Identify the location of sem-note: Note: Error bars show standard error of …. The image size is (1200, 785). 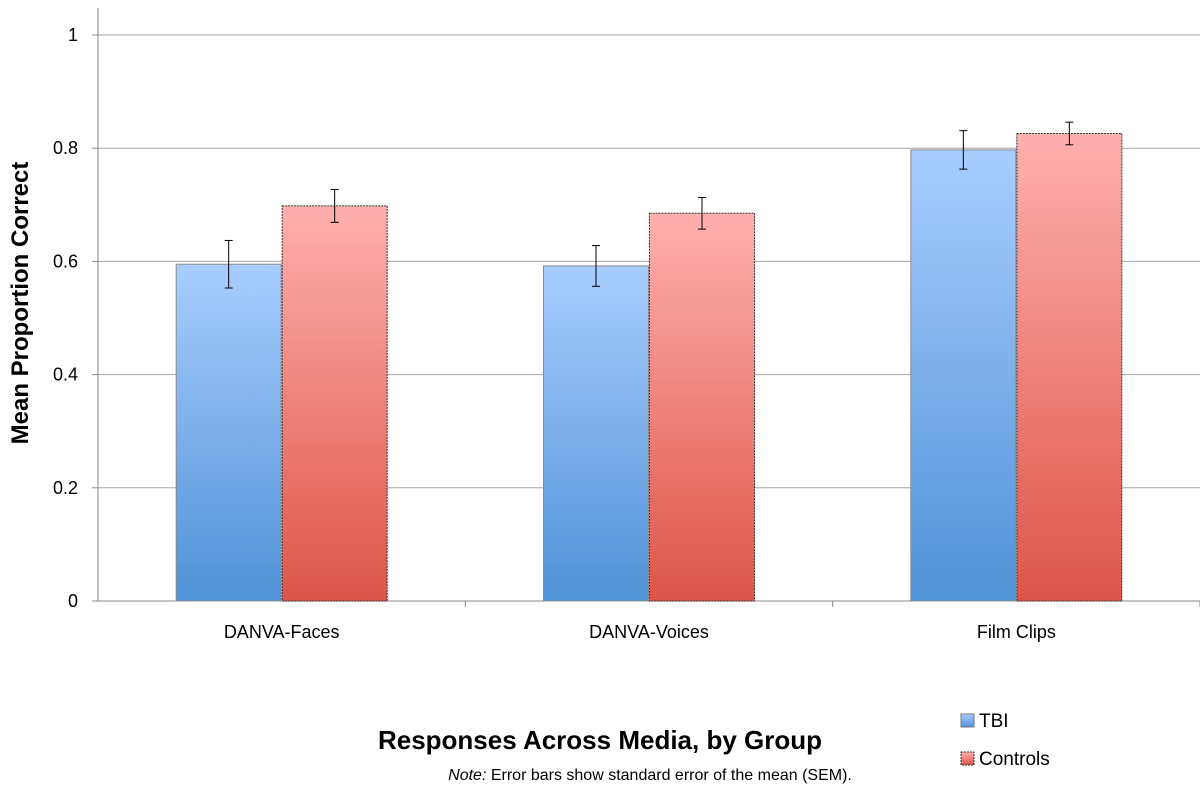
(650, 775).